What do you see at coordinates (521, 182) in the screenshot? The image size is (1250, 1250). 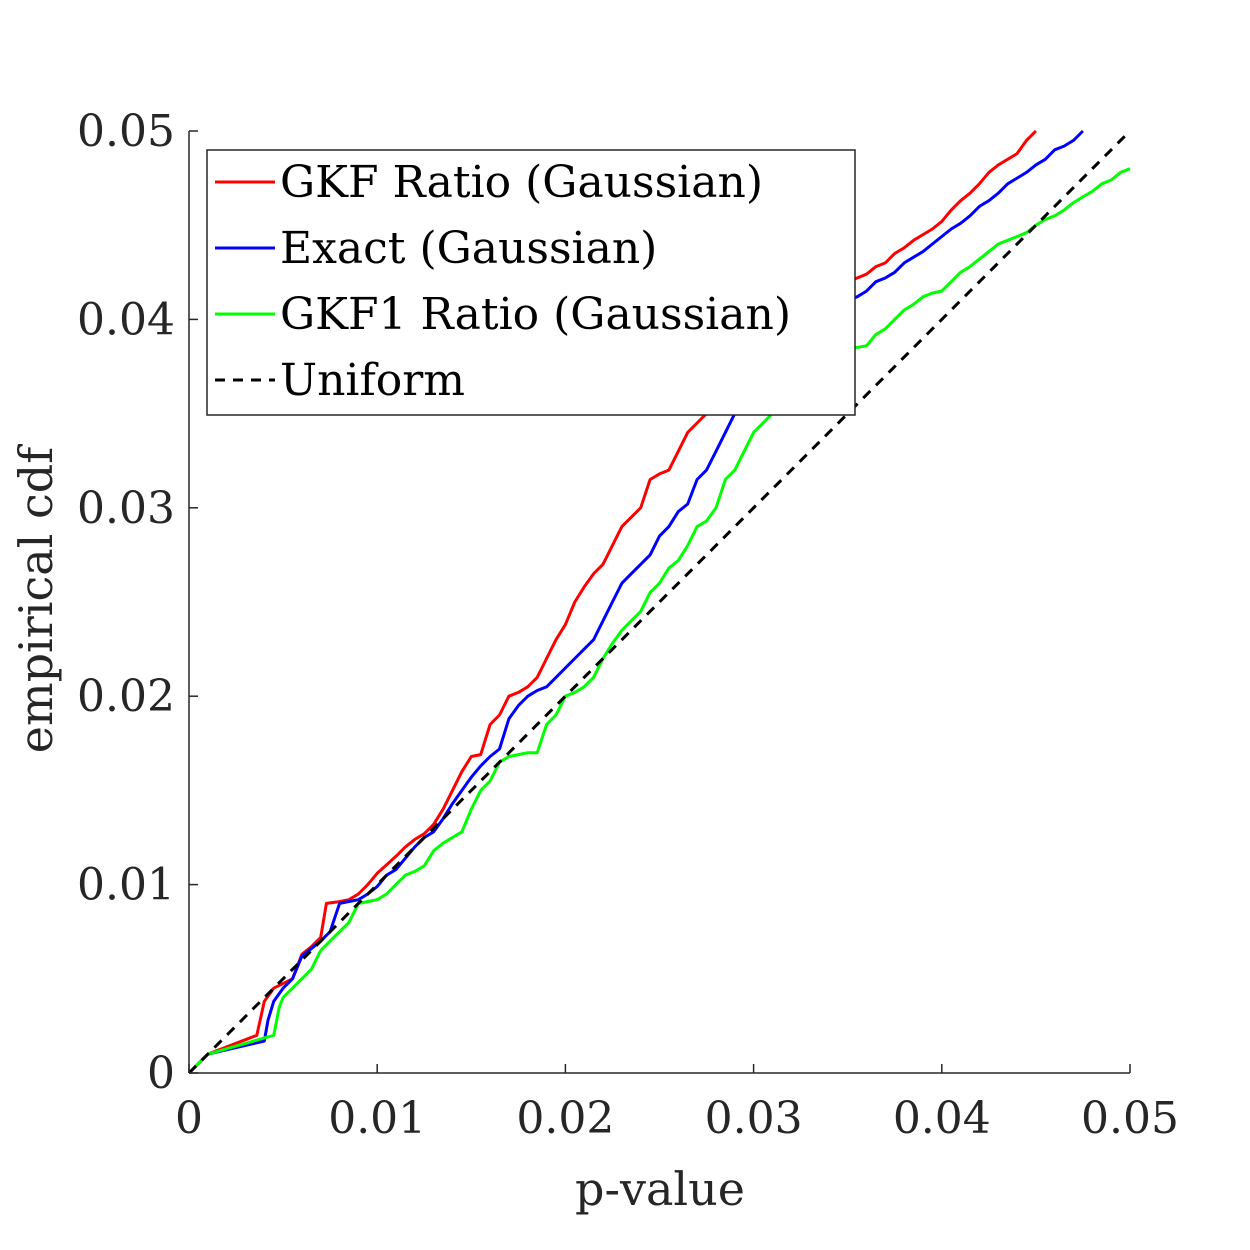 I see `legend-label: GKF Ratio (Gaussian)` at bounding box center [521, 182].